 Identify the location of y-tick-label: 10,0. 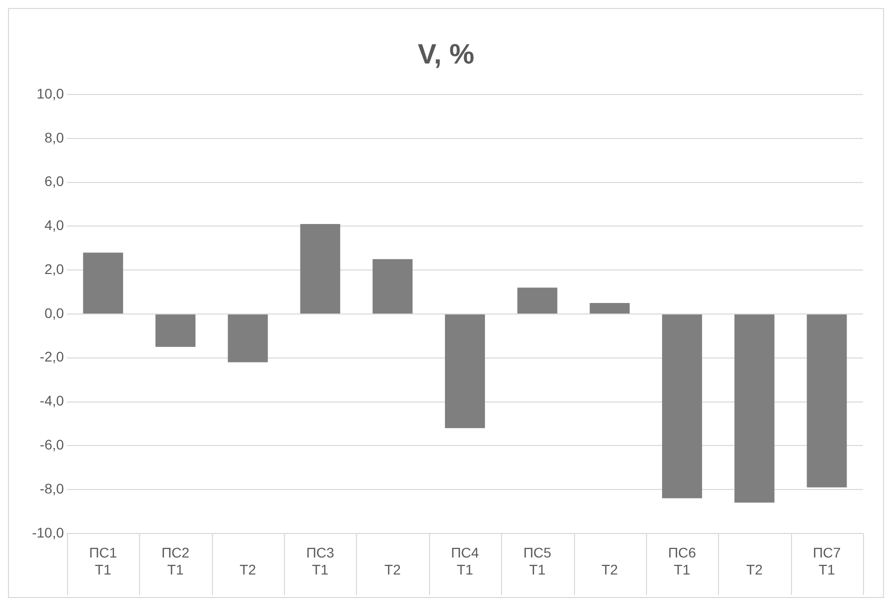
(50, 93).